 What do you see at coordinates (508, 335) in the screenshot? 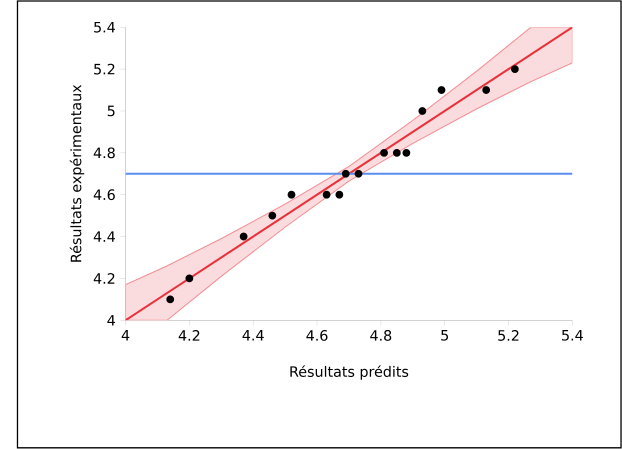
I see `x-tick-label: 5.2` at bounding box center [508, 335].